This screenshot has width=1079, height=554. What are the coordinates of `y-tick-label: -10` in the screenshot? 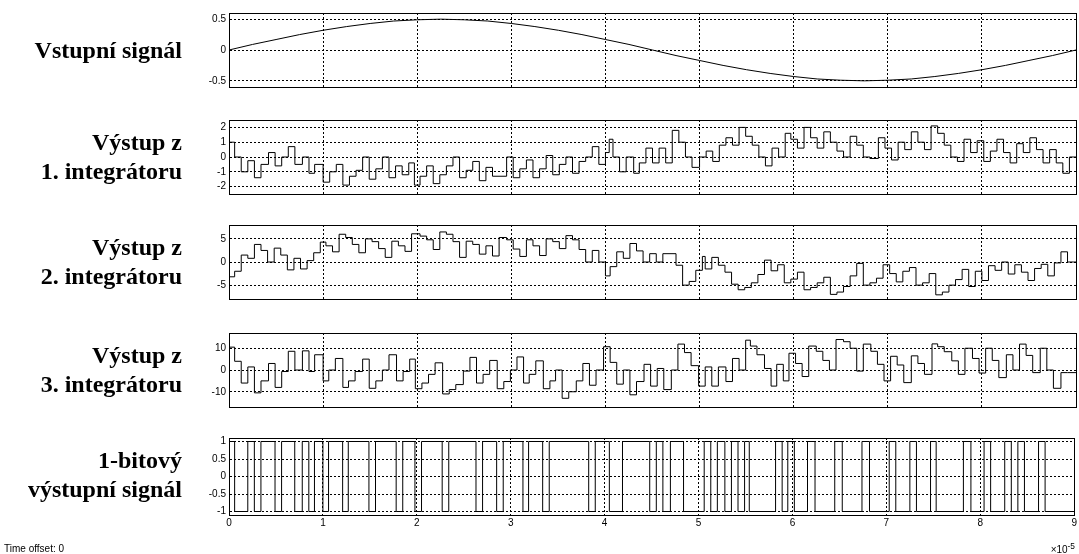 It's located at (219, 391).